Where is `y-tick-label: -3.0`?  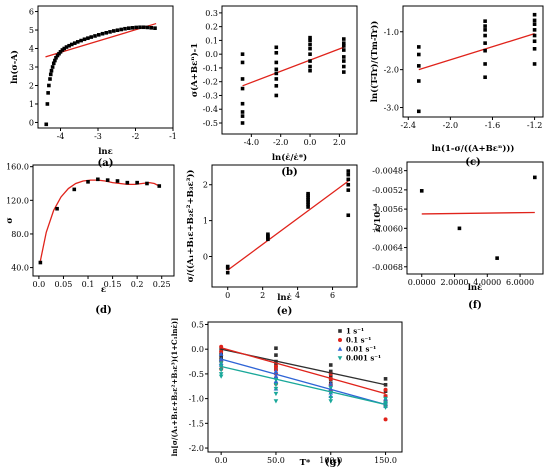 y-tick-label: -3.0 is located at coordinates (391, 108).